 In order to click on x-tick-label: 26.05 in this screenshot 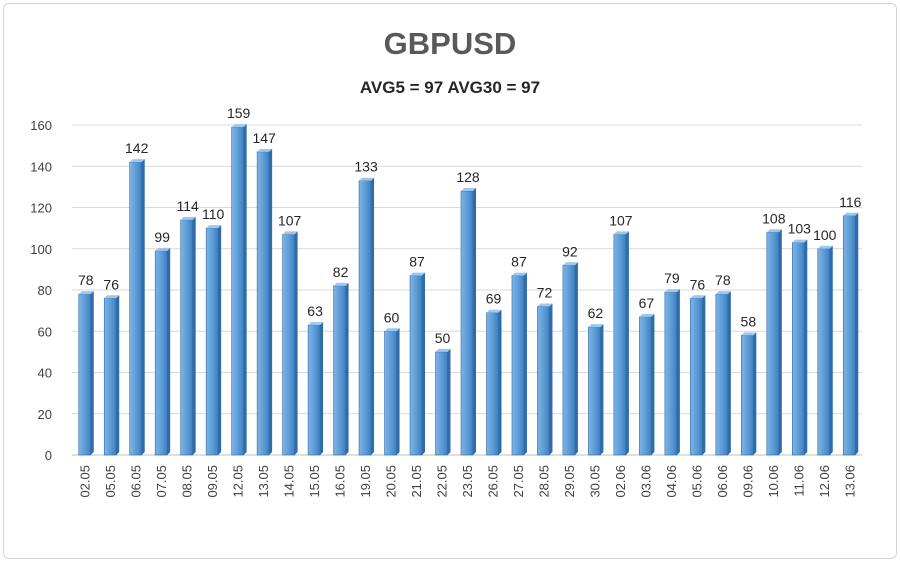, I will do `click(492, 481)`.